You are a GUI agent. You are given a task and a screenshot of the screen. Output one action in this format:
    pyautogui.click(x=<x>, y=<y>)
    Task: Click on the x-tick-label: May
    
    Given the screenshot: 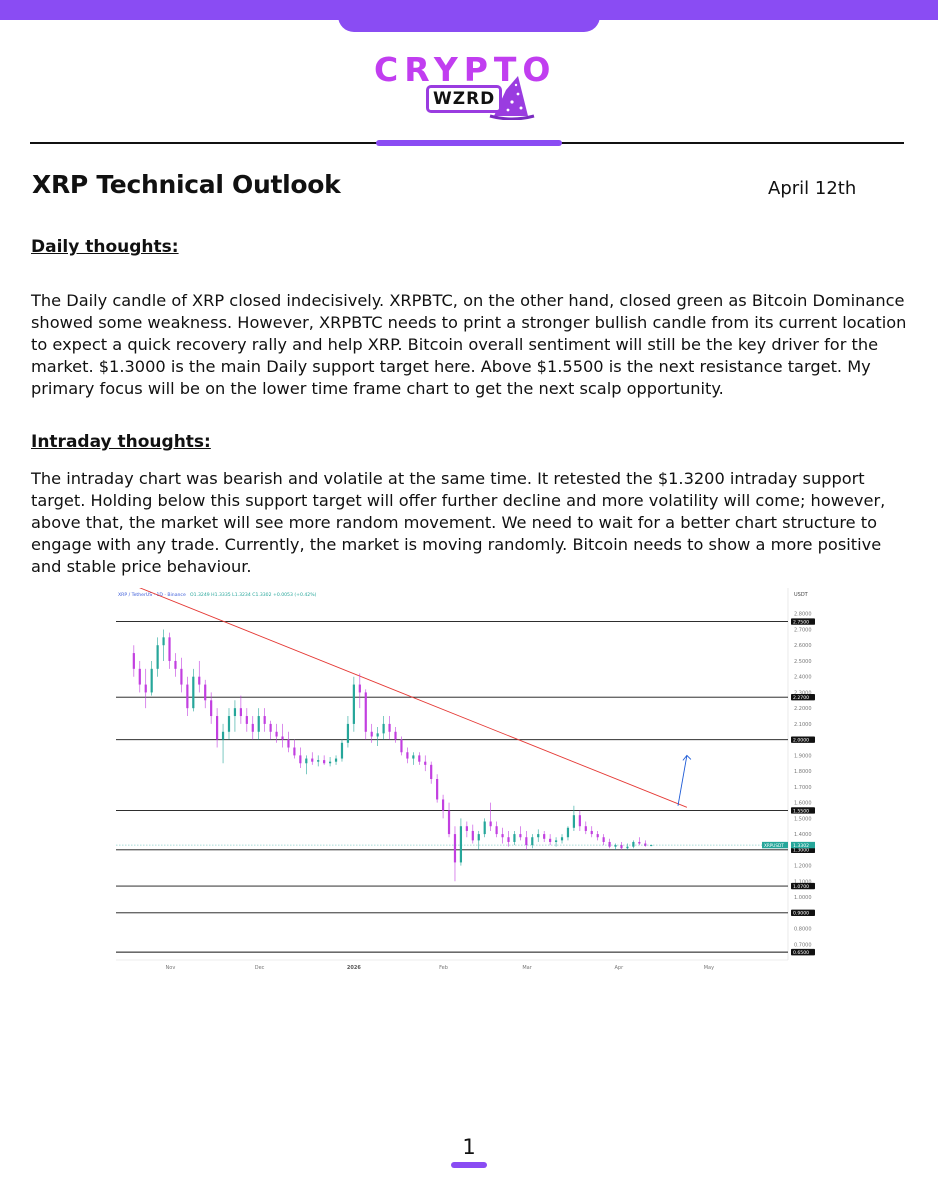 What is the action you would take?
    pyautogui.click(x=709, y=968)
    